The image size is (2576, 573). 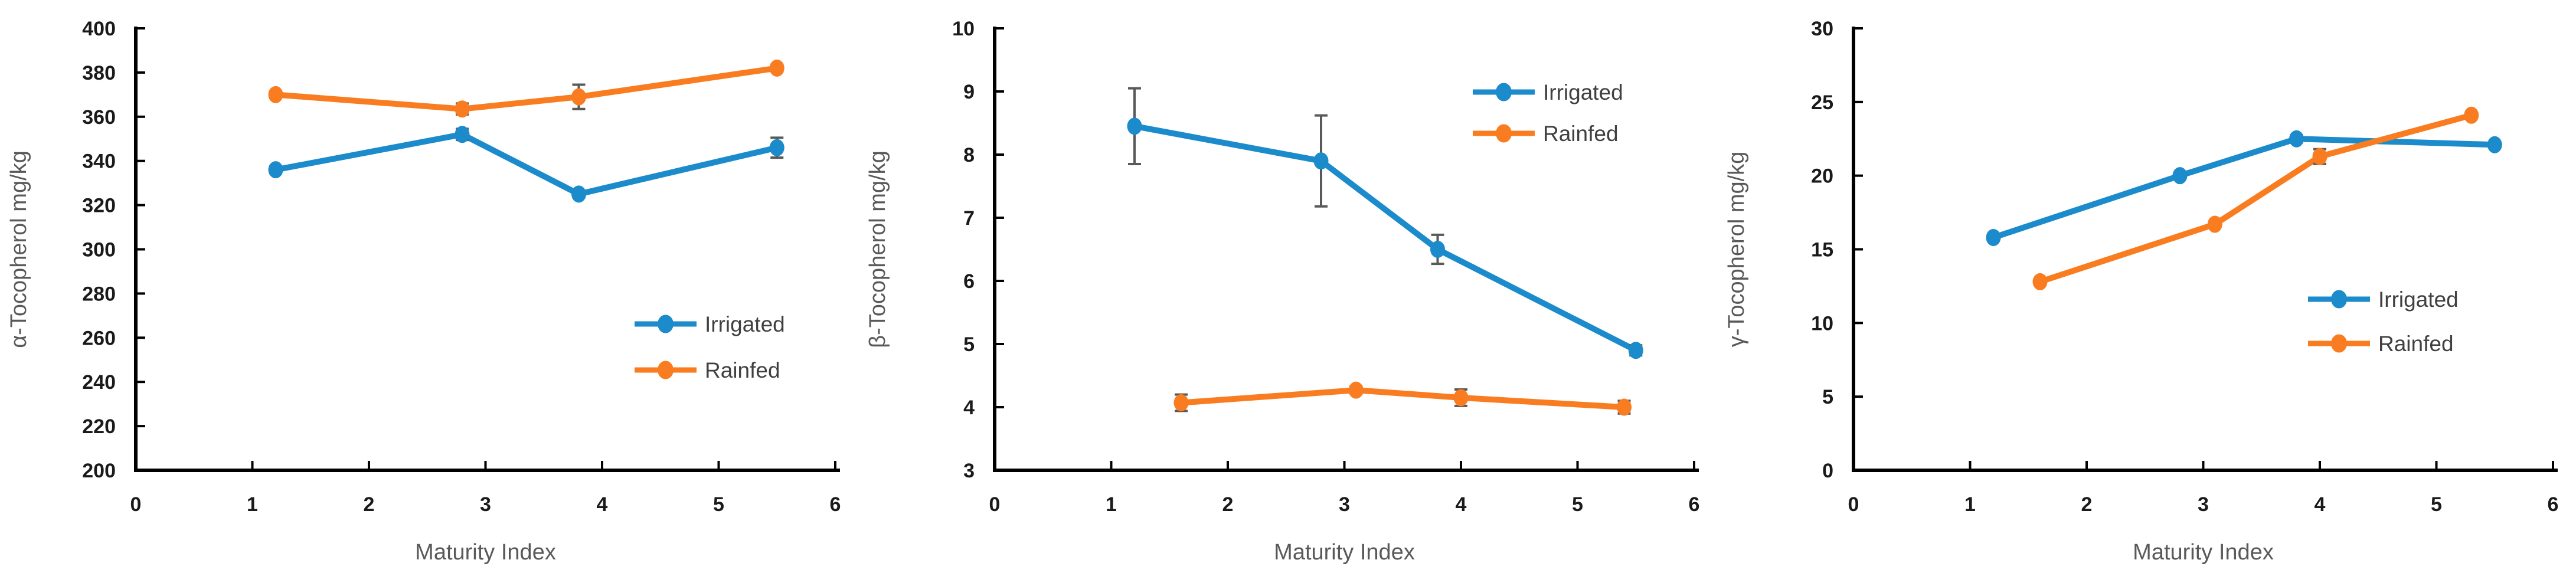 What do you see at coordinates (877, 249) in the screenshot?
I see `y-axis-title: β-Tocopherol mg/kg` at bounding box center [877, 249].